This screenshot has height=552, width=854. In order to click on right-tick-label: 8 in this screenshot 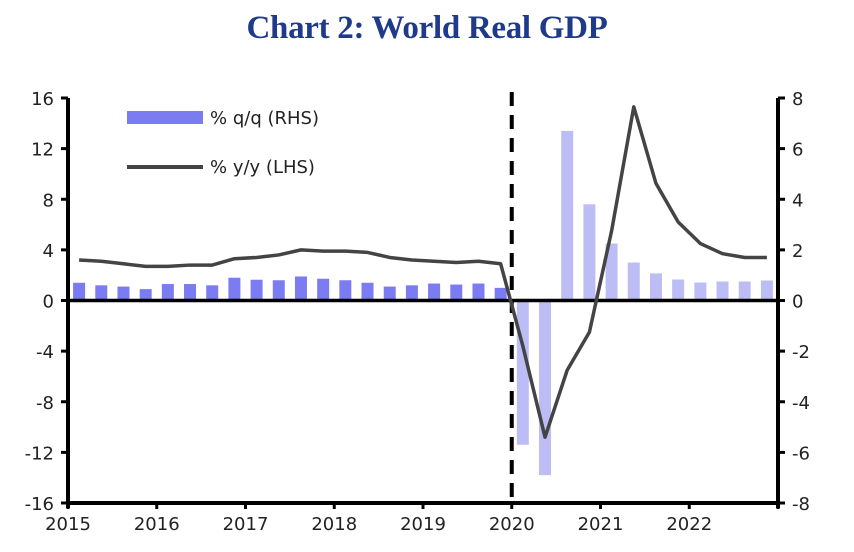, I will do `click(797, 99)`.